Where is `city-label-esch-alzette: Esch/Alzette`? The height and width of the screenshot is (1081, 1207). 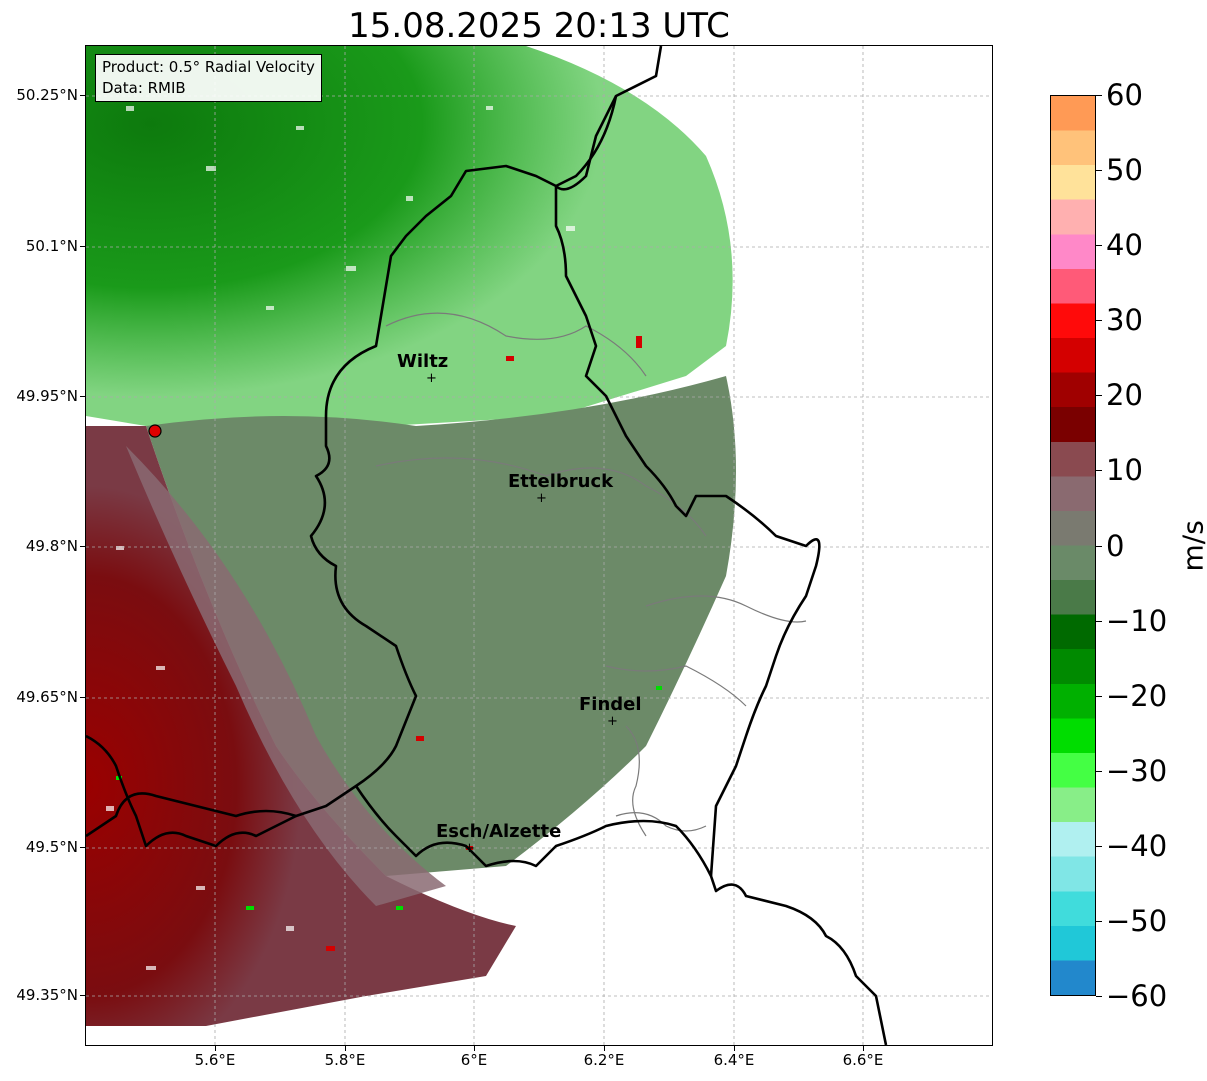
city-label-esch-alzette: Esch/Alzette is located at coordinates (499, 831).